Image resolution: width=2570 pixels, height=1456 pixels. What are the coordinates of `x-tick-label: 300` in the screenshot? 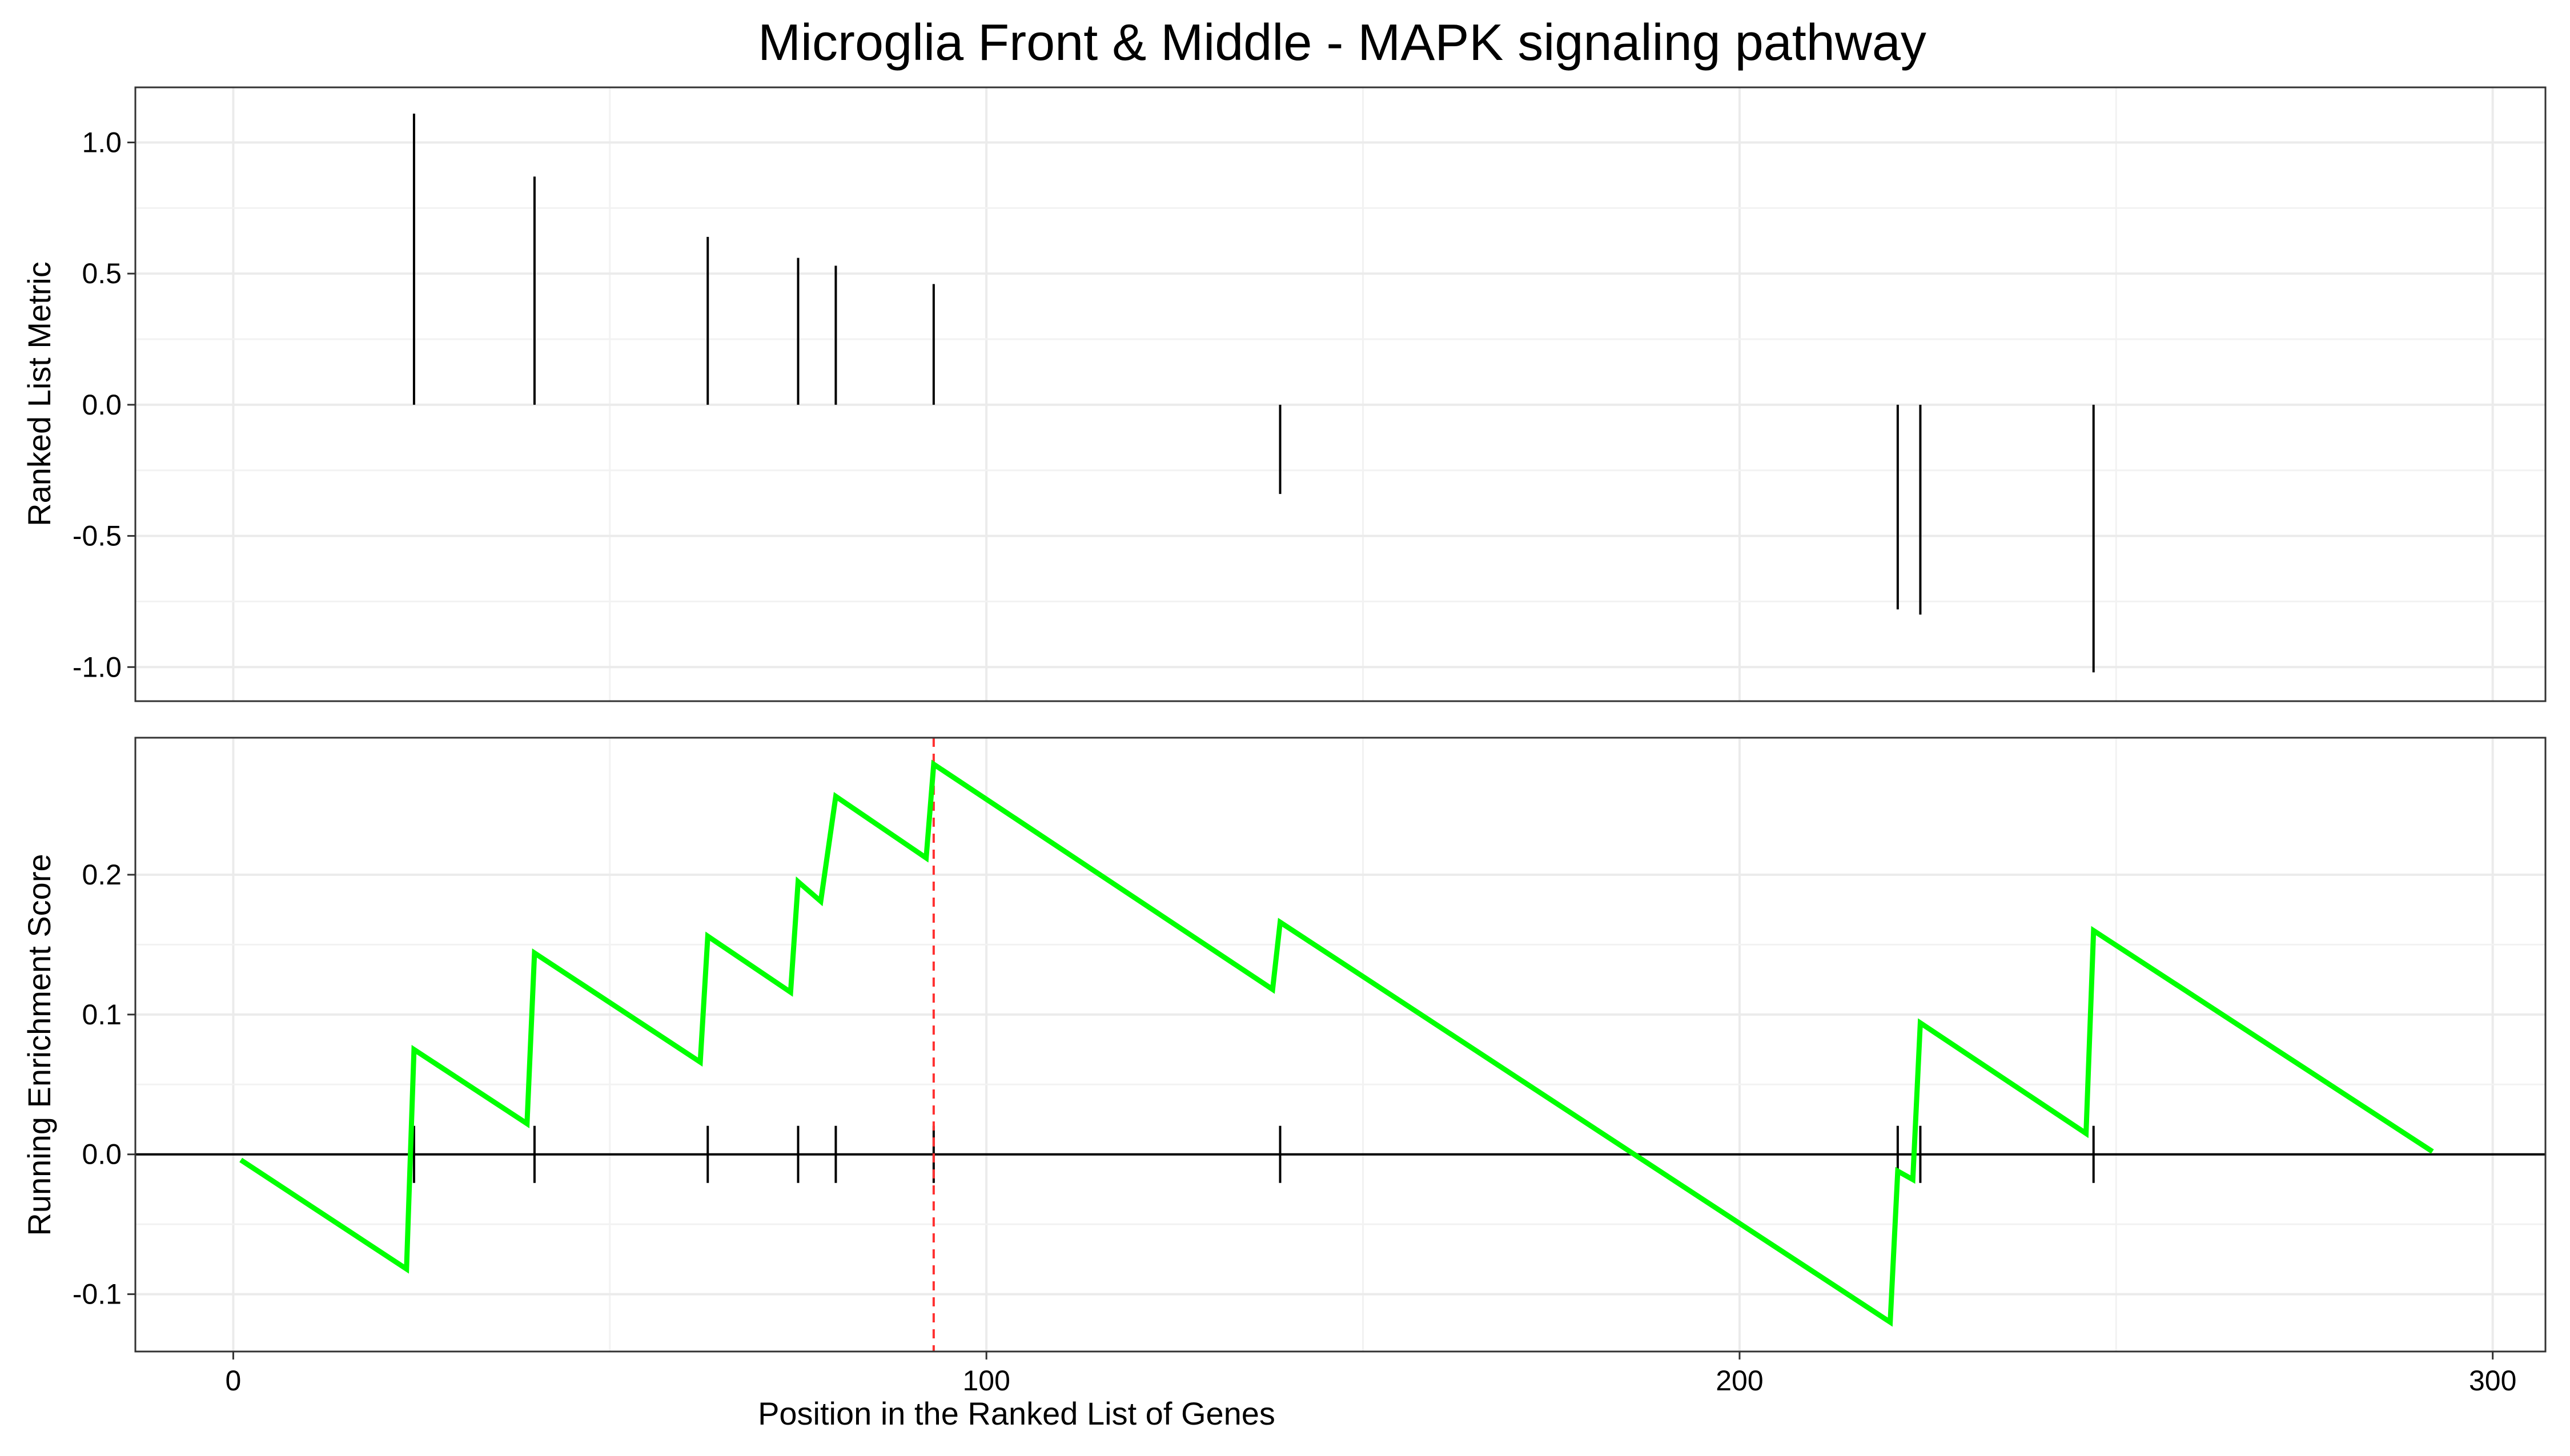 It's located at (2492, 1381).